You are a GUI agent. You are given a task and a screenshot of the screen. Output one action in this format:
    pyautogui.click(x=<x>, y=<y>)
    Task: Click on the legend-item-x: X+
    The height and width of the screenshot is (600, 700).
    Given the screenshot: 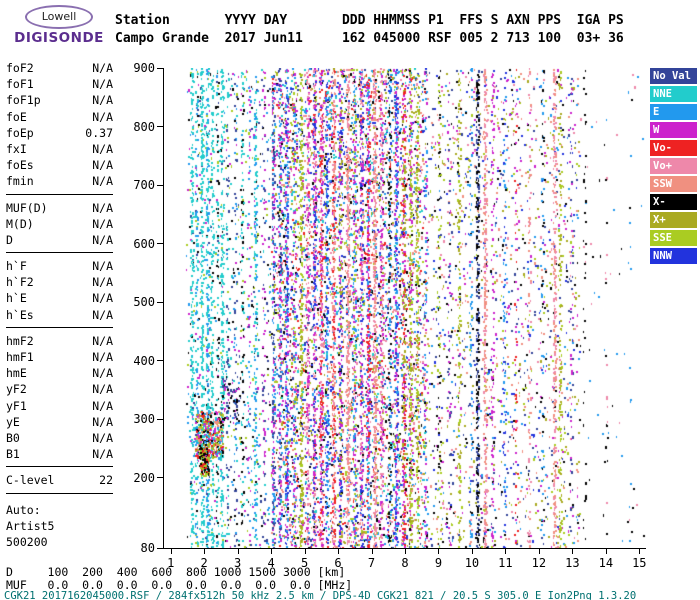 What is the action you would take?
    pyautogui.click(x=673, y=220)
    